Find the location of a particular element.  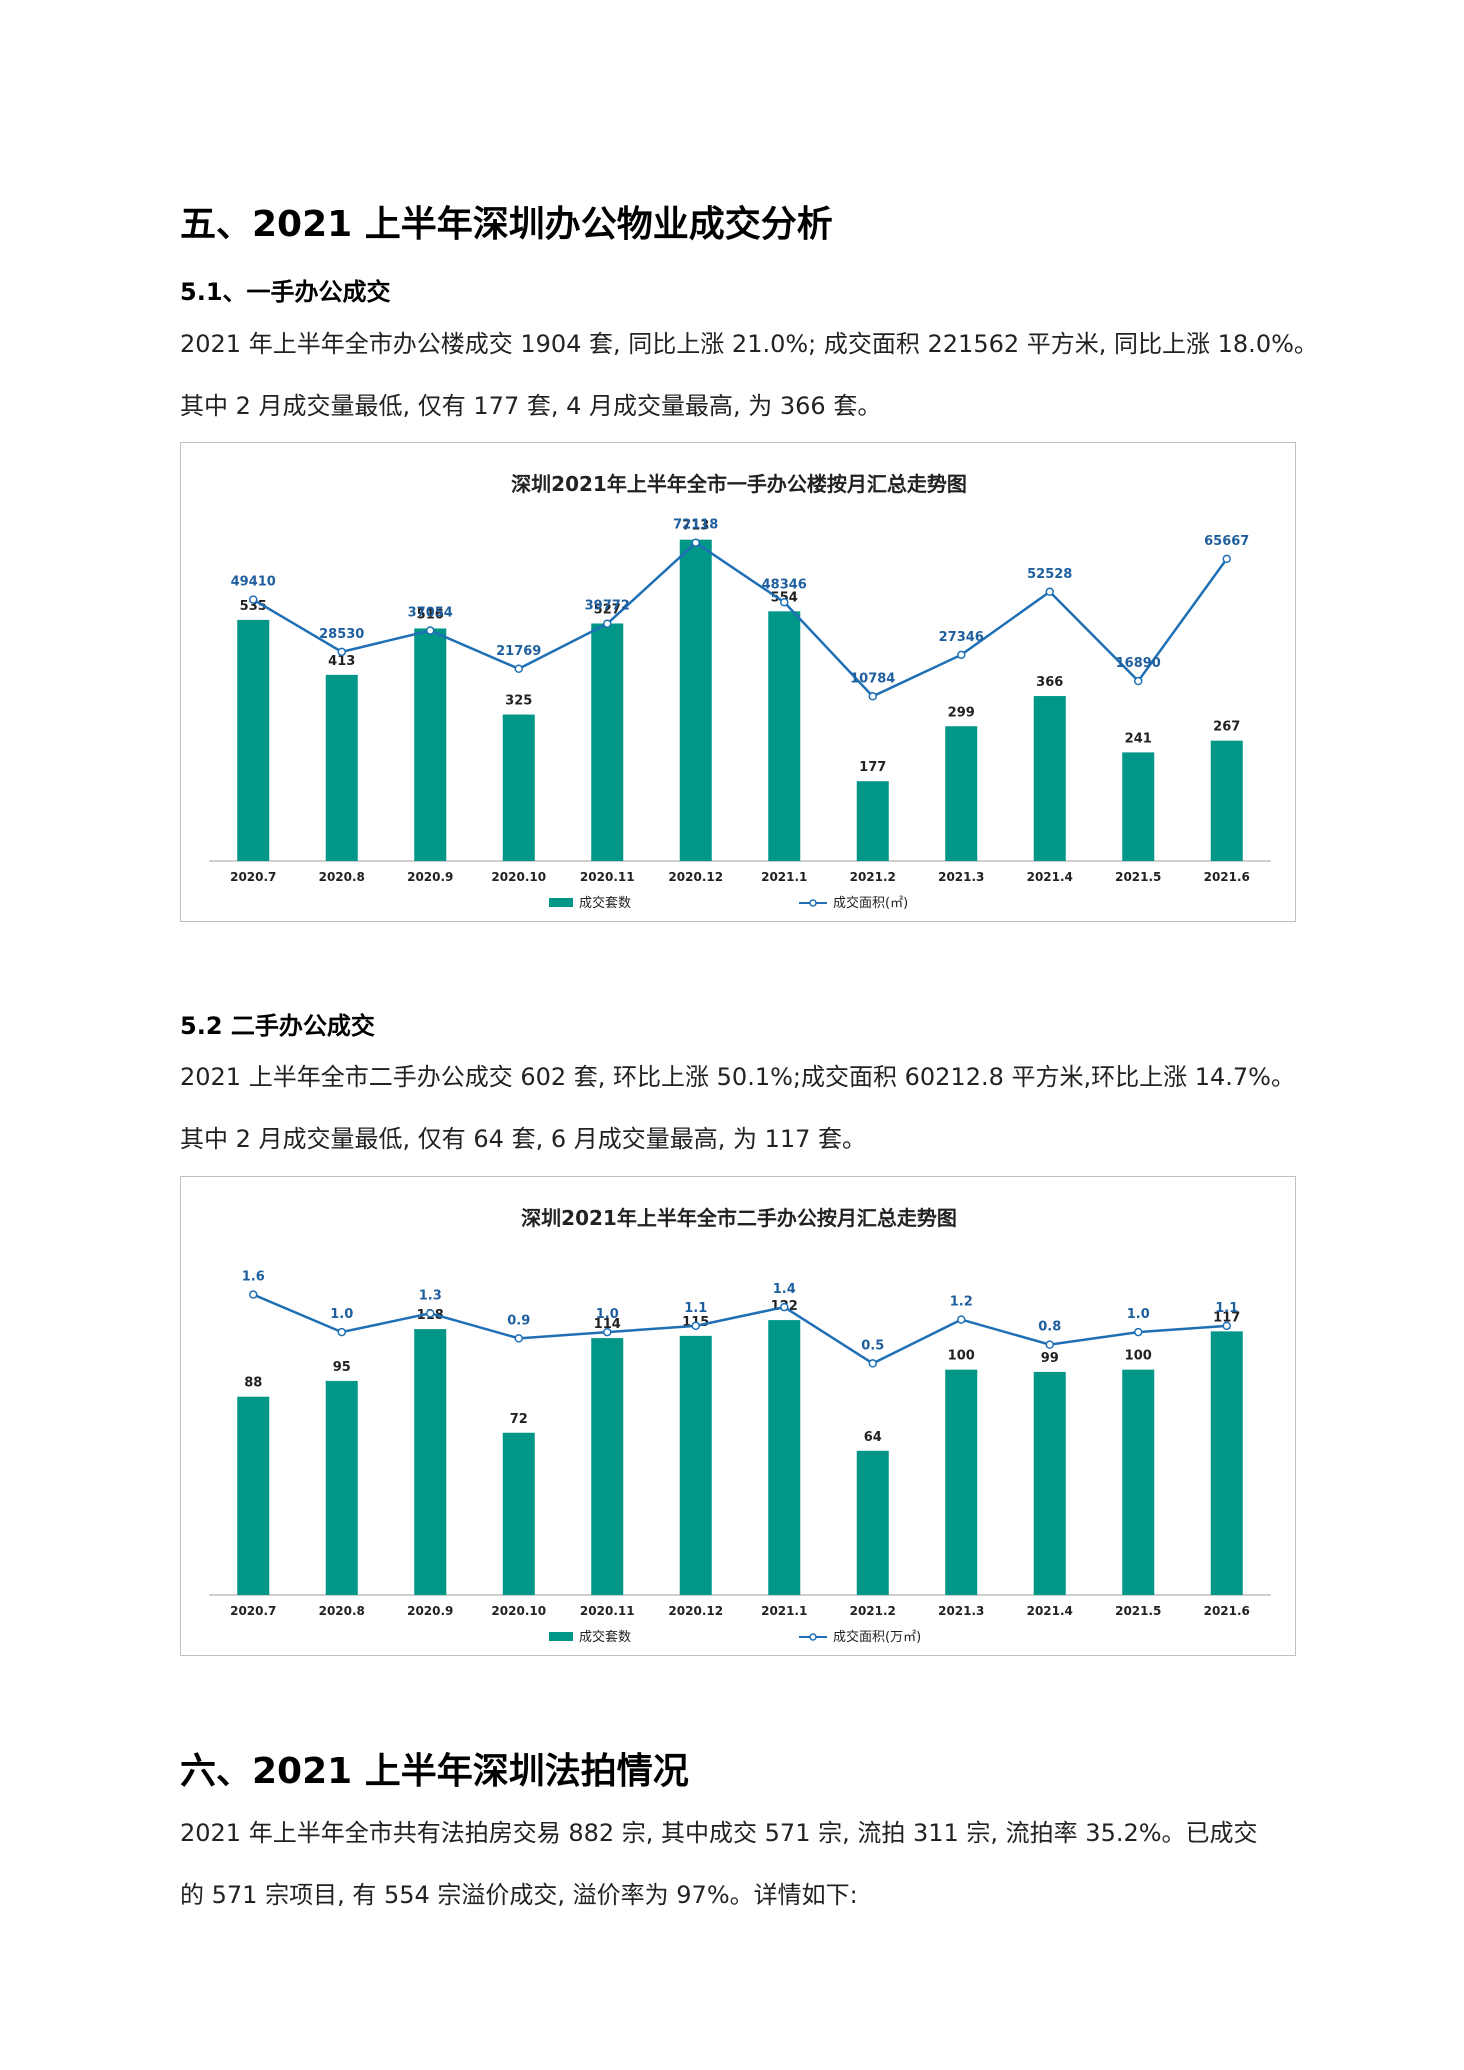

bar-label-2021.4: 366 is located at coordinates (1049, 682).